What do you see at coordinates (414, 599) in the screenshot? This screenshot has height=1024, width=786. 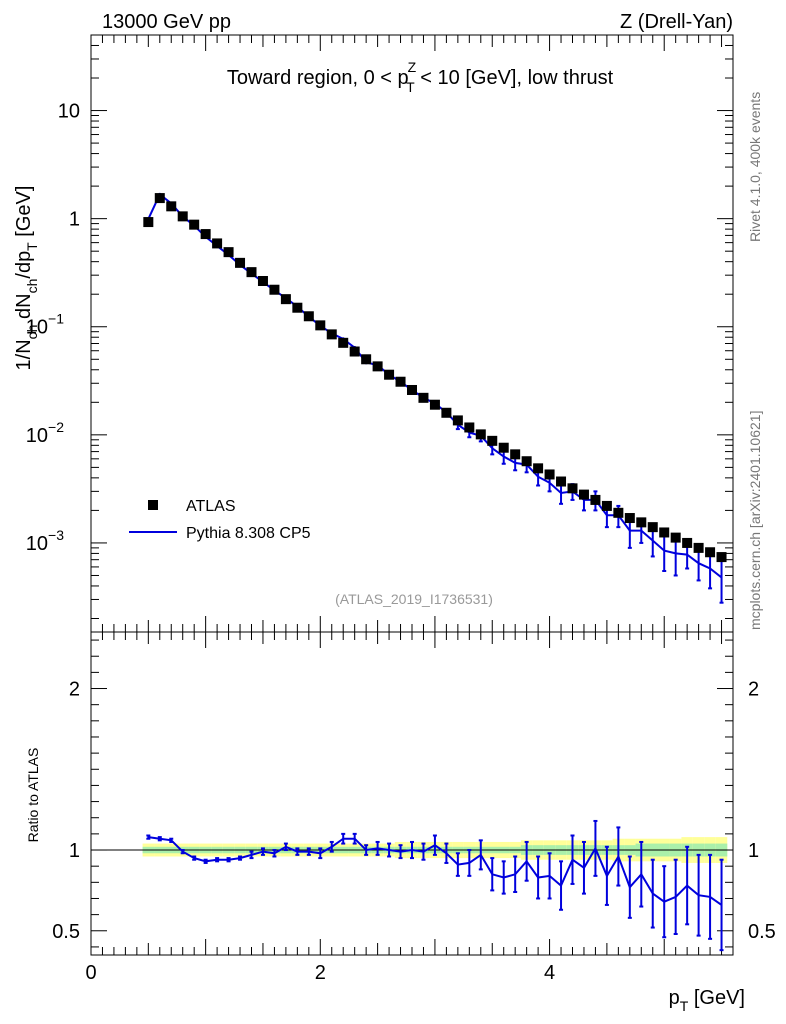 I see `analysis-label: (ATLAS_2019_I1736531)` at bounding box center [414, 599].